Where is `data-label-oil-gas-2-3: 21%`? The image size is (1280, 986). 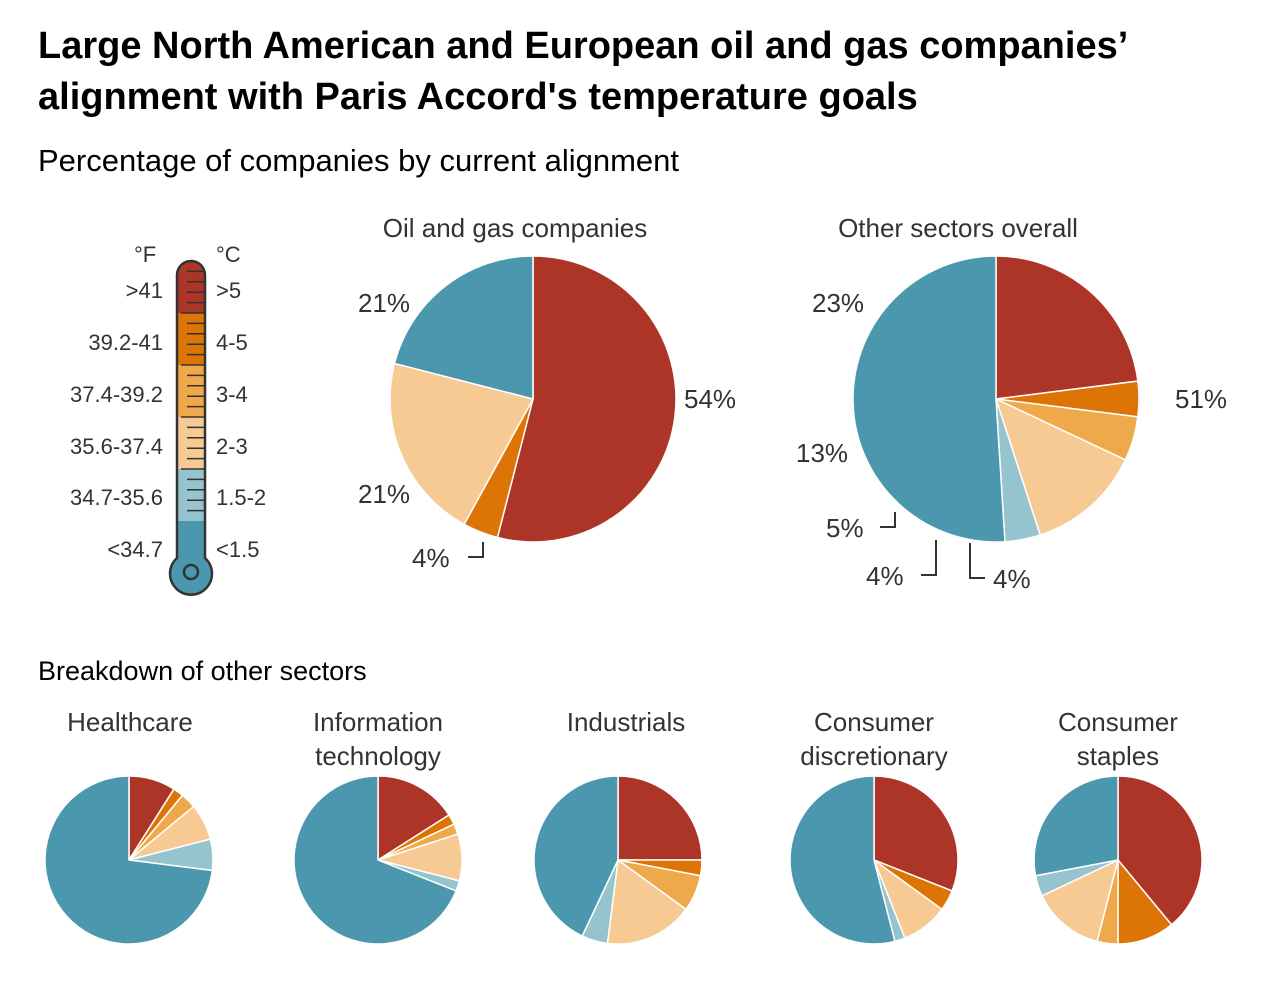
data-label-oil-gas-2-3: 21% is located at coordinates (384, 494).